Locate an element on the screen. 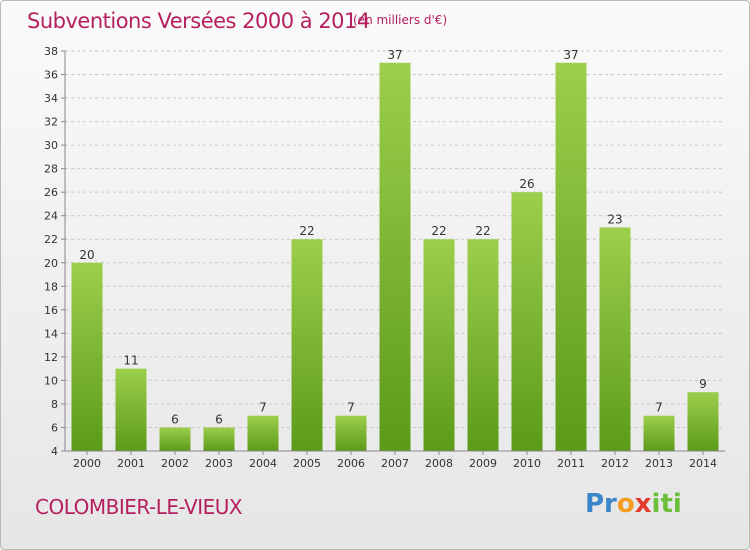 The image size is (750, 550). commune-name: COLOMBIER-LE-VIEUX is located at coordinates (139, 507).